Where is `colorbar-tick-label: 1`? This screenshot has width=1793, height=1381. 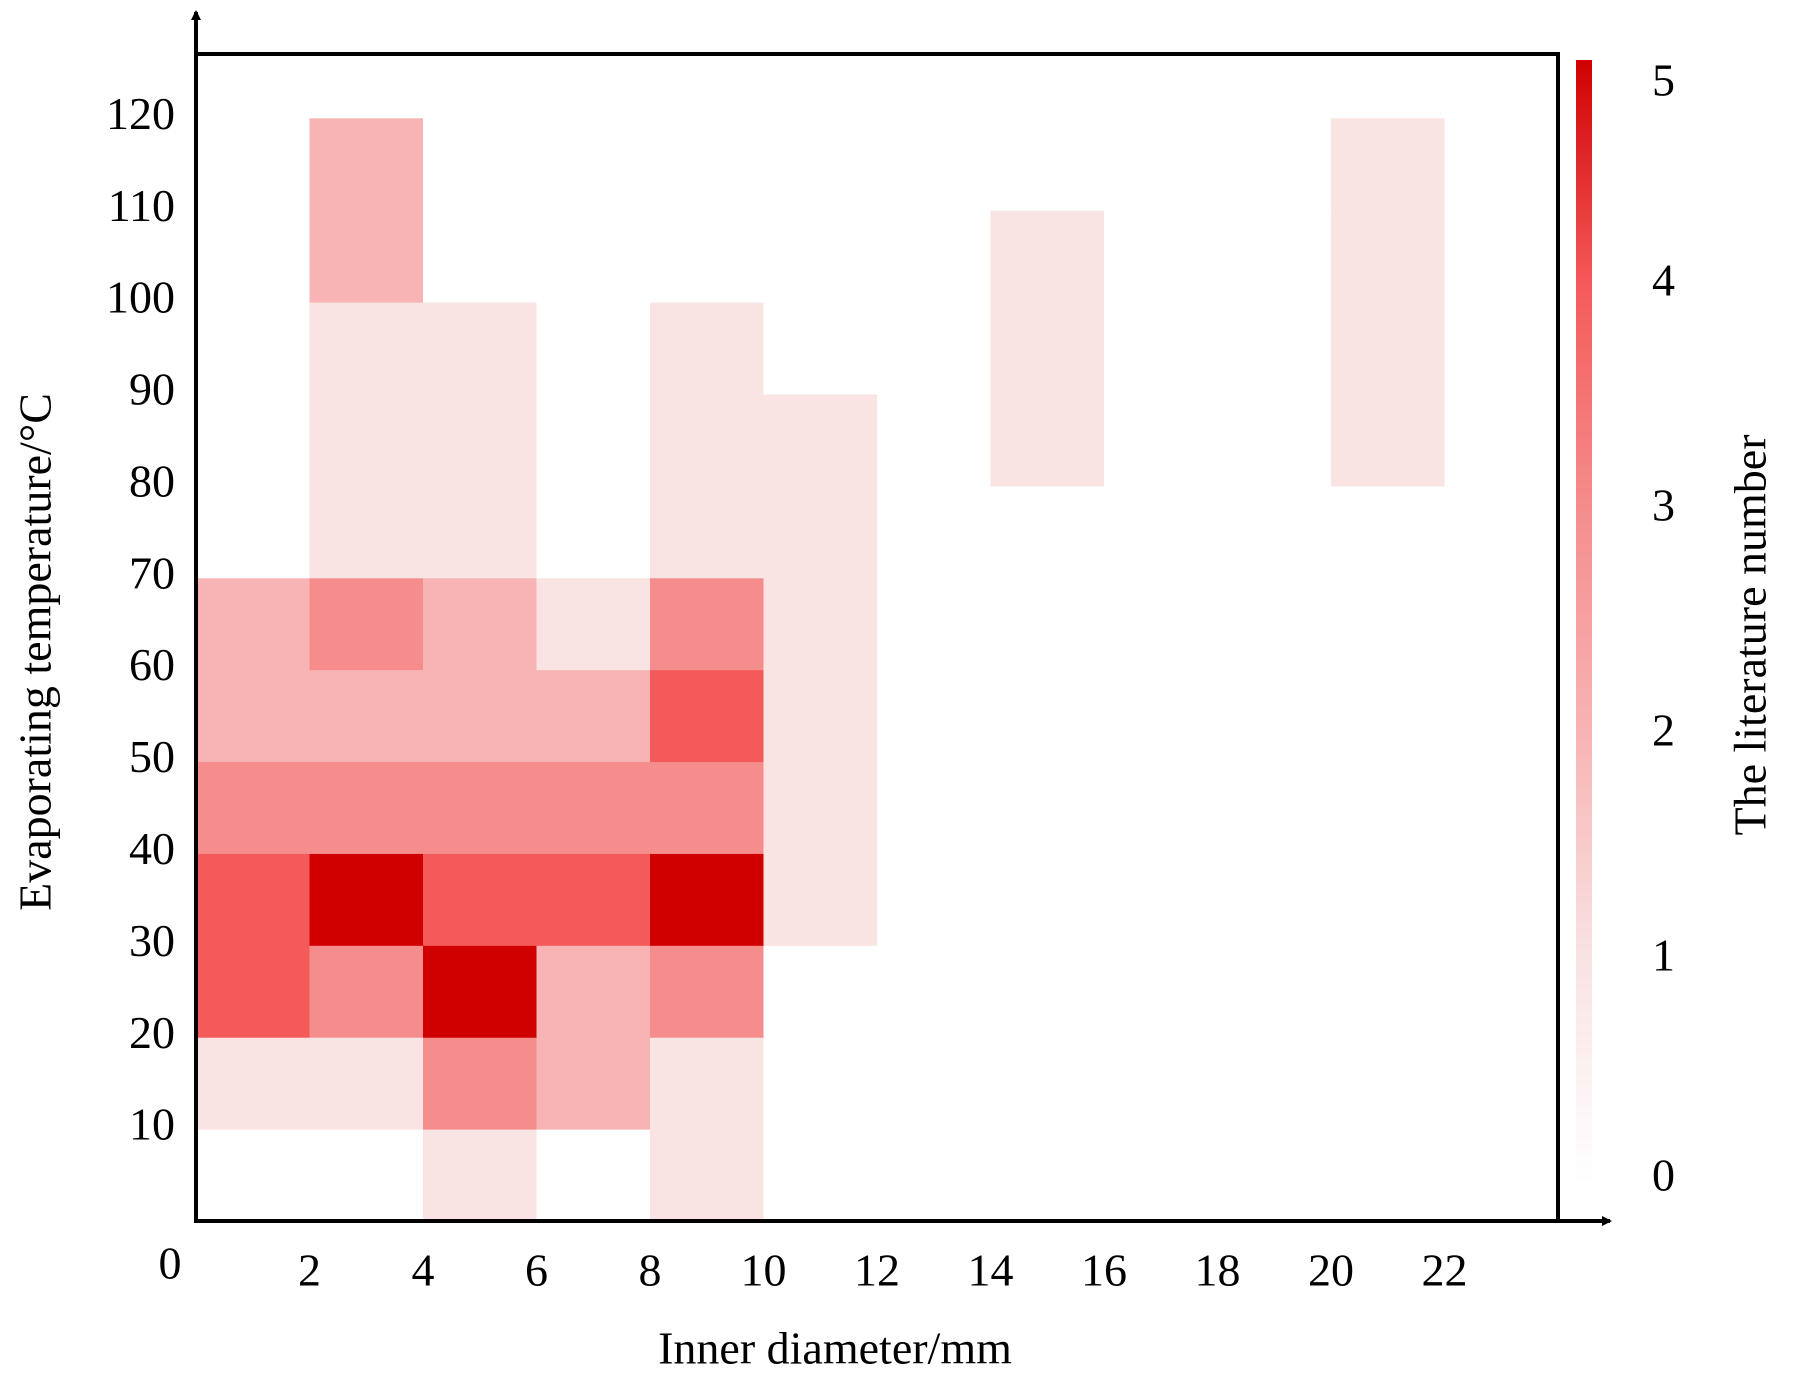 colorbar-tick-label: 1 is located at coordinates (1663, 955).